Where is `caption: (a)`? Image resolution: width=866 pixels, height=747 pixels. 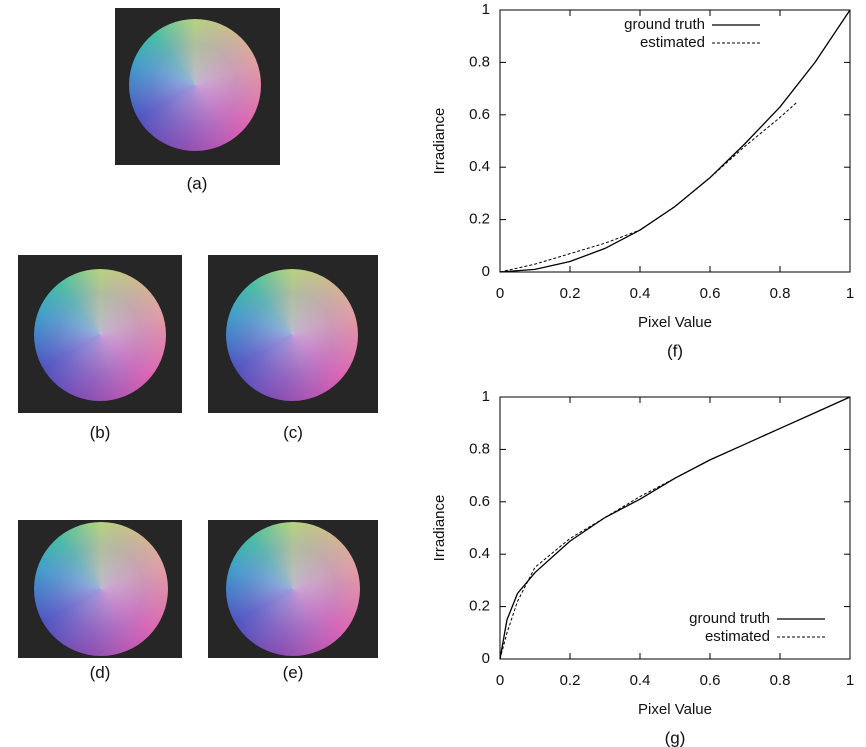
caption: (a) is located at coordinates (197, 183).